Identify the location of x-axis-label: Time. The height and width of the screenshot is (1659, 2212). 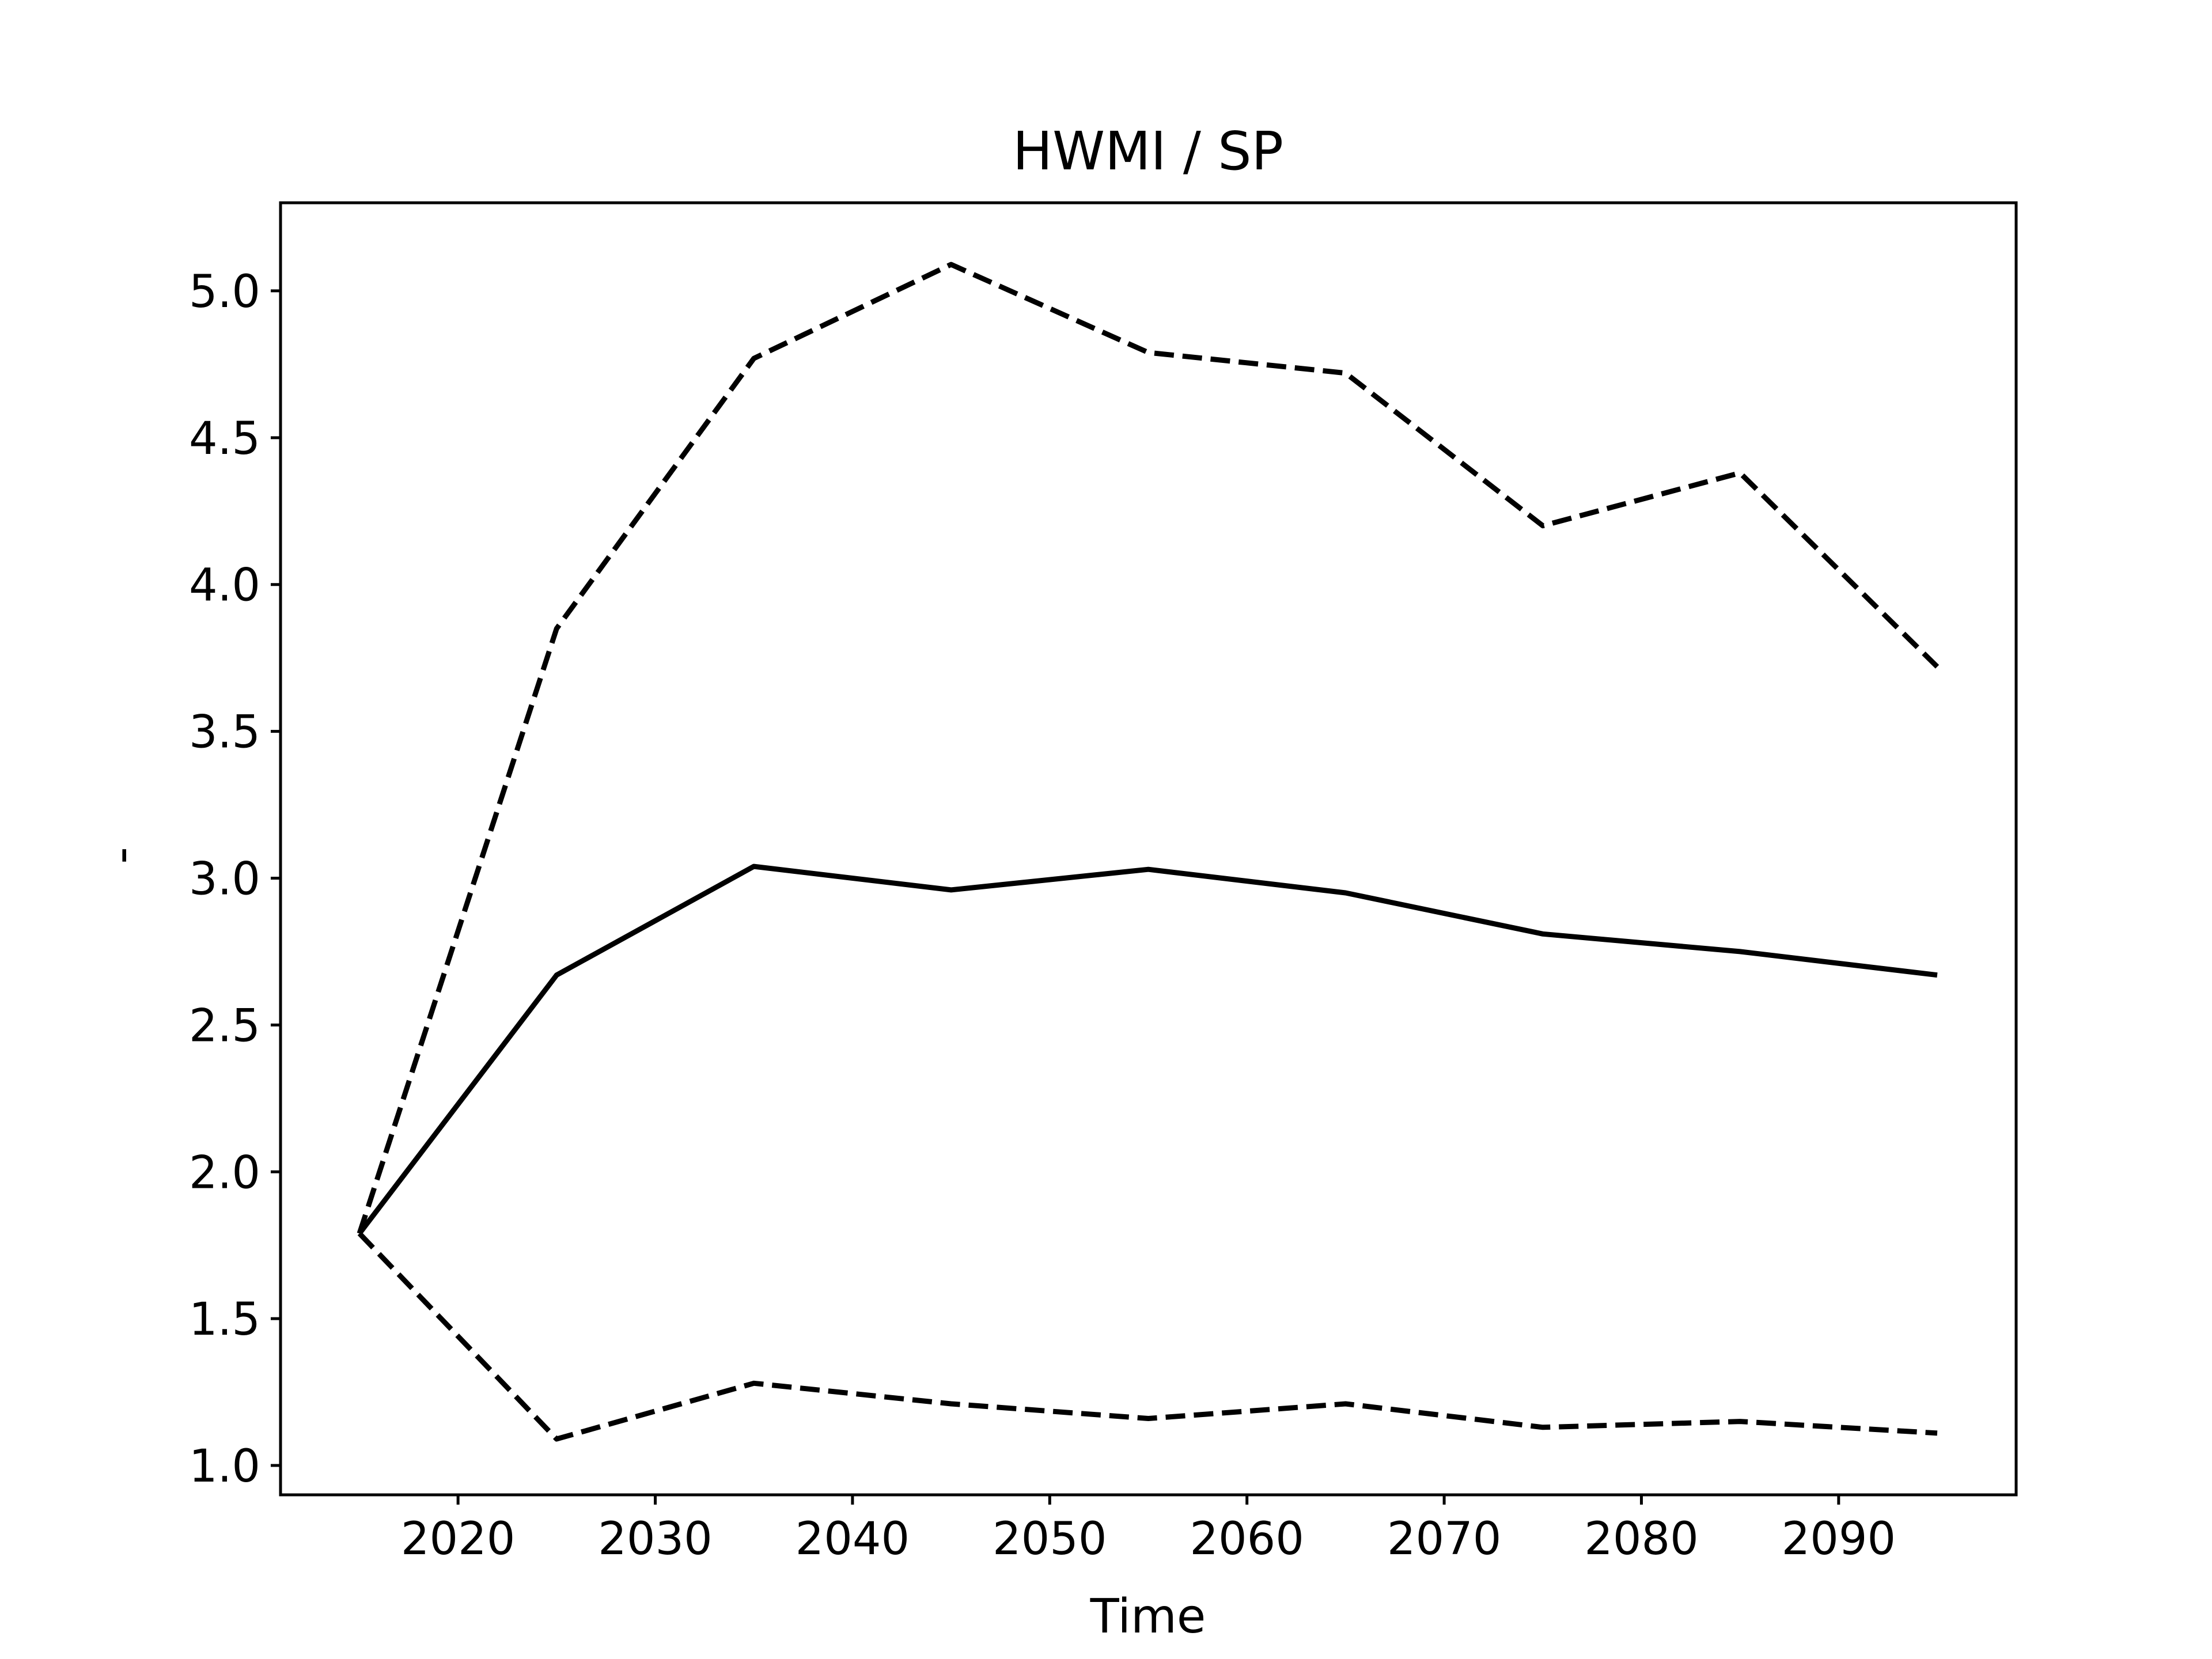
(1148, 1616).